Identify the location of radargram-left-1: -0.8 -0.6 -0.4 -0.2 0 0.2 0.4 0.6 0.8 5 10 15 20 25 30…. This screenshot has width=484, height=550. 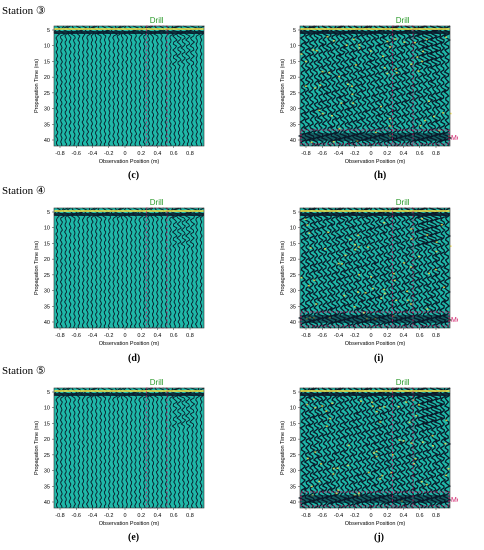
(117, 278).